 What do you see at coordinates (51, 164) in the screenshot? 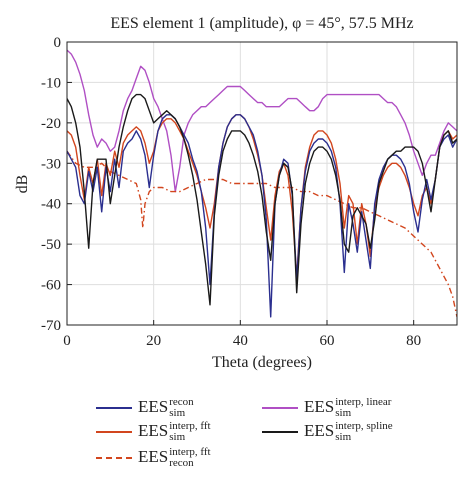
I see `y-tick-label: -30` at bounding box center [51, 164].